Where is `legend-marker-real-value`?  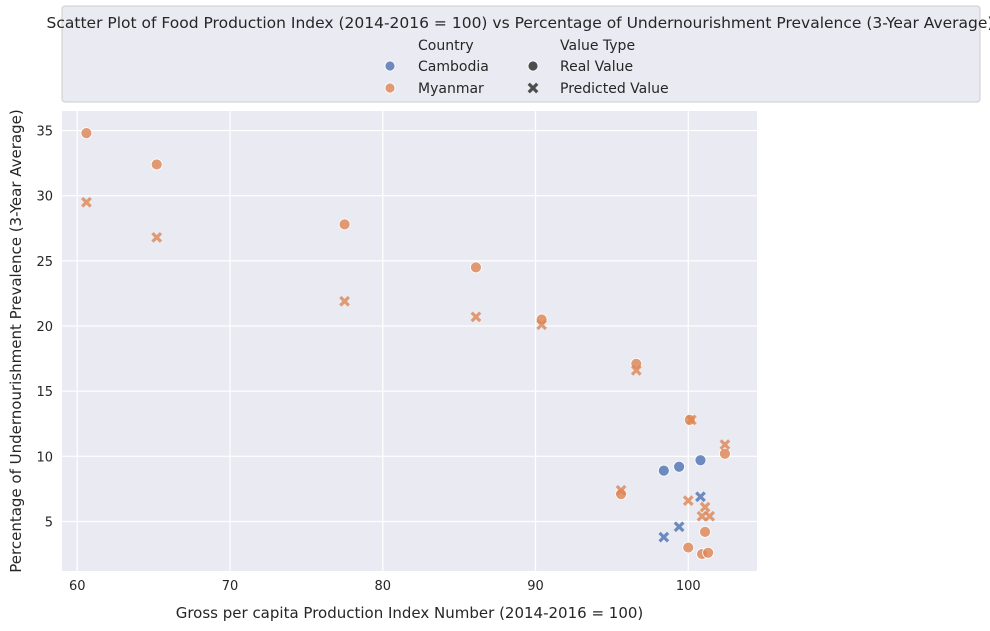
legend-marker-real-value is located at coordinates (533, 66).